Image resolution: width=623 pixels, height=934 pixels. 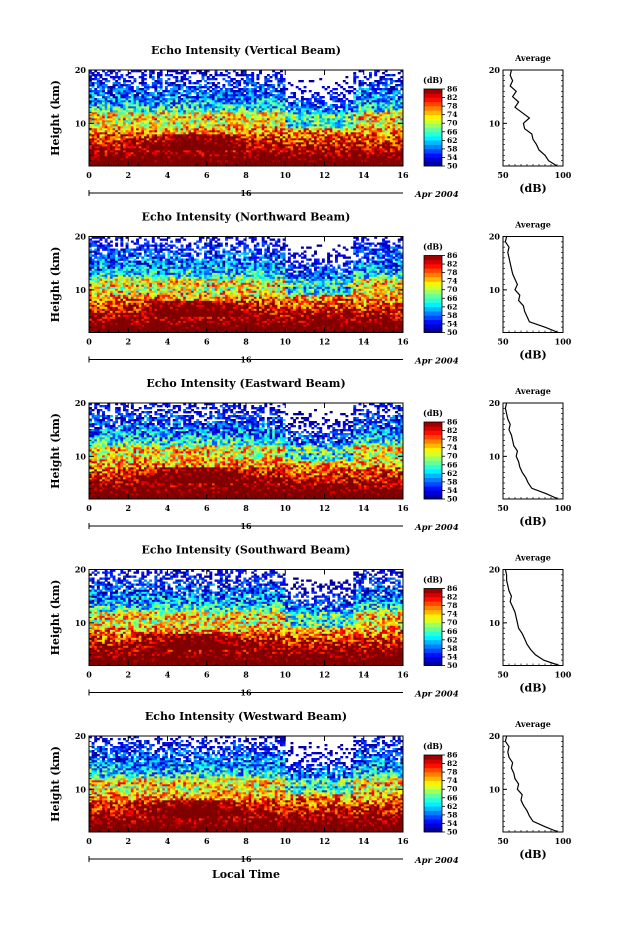 I want to click on x-tick-label: 14, so click(x=364, y=175).